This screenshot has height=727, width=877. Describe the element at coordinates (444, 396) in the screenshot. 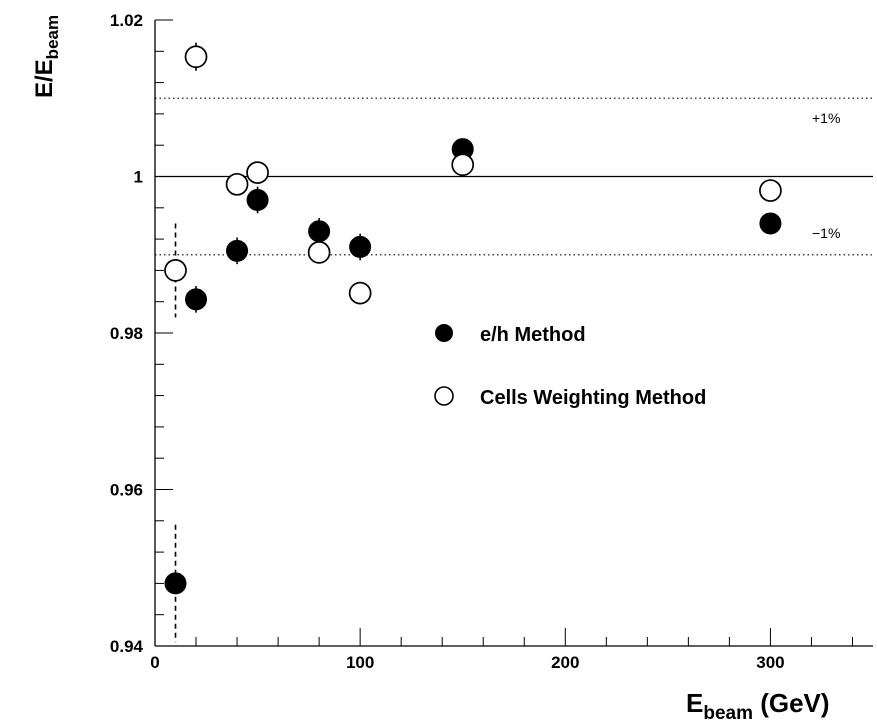

I see `legend-marker-cells-weighting` at that location.